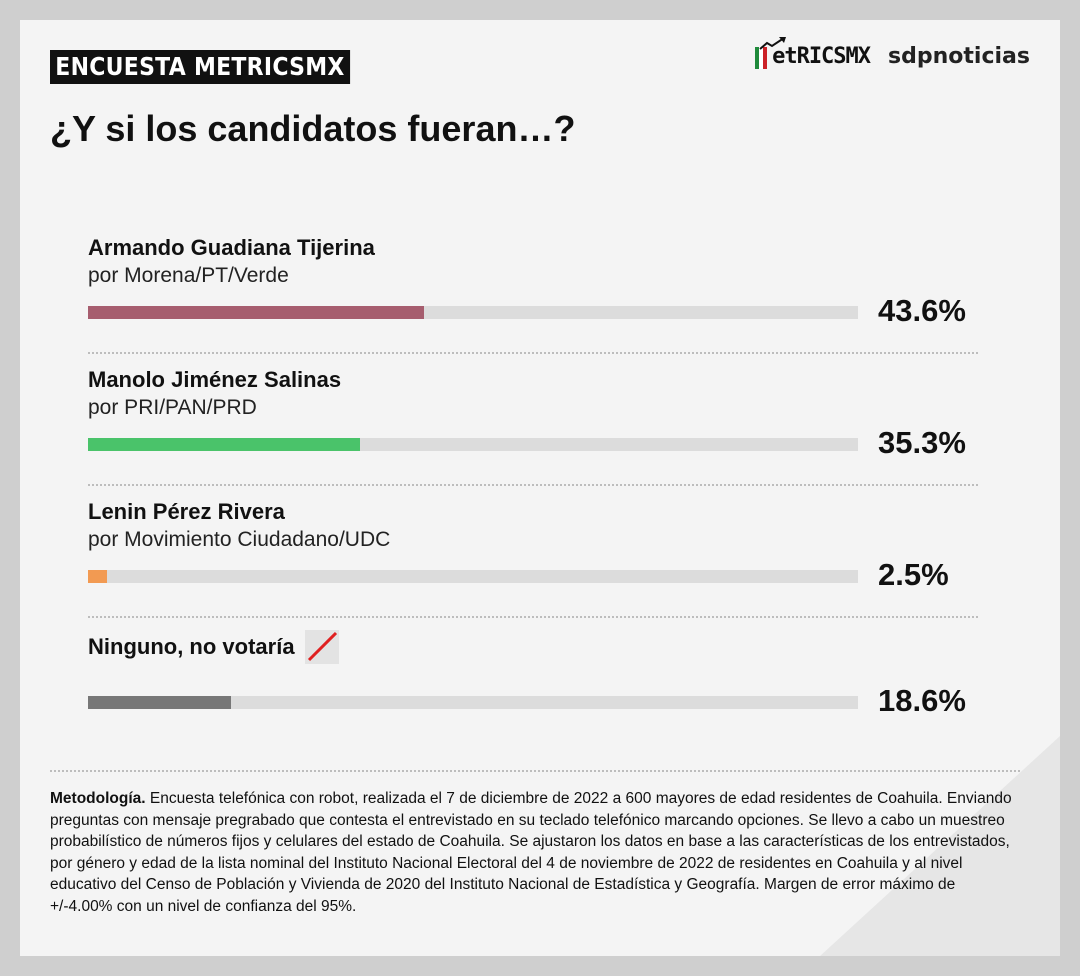 The image size is (1080, 976). Describe the element at coordinates (913, 574) in the screenshot. I see `percentage-label: 2.5%` at that location.